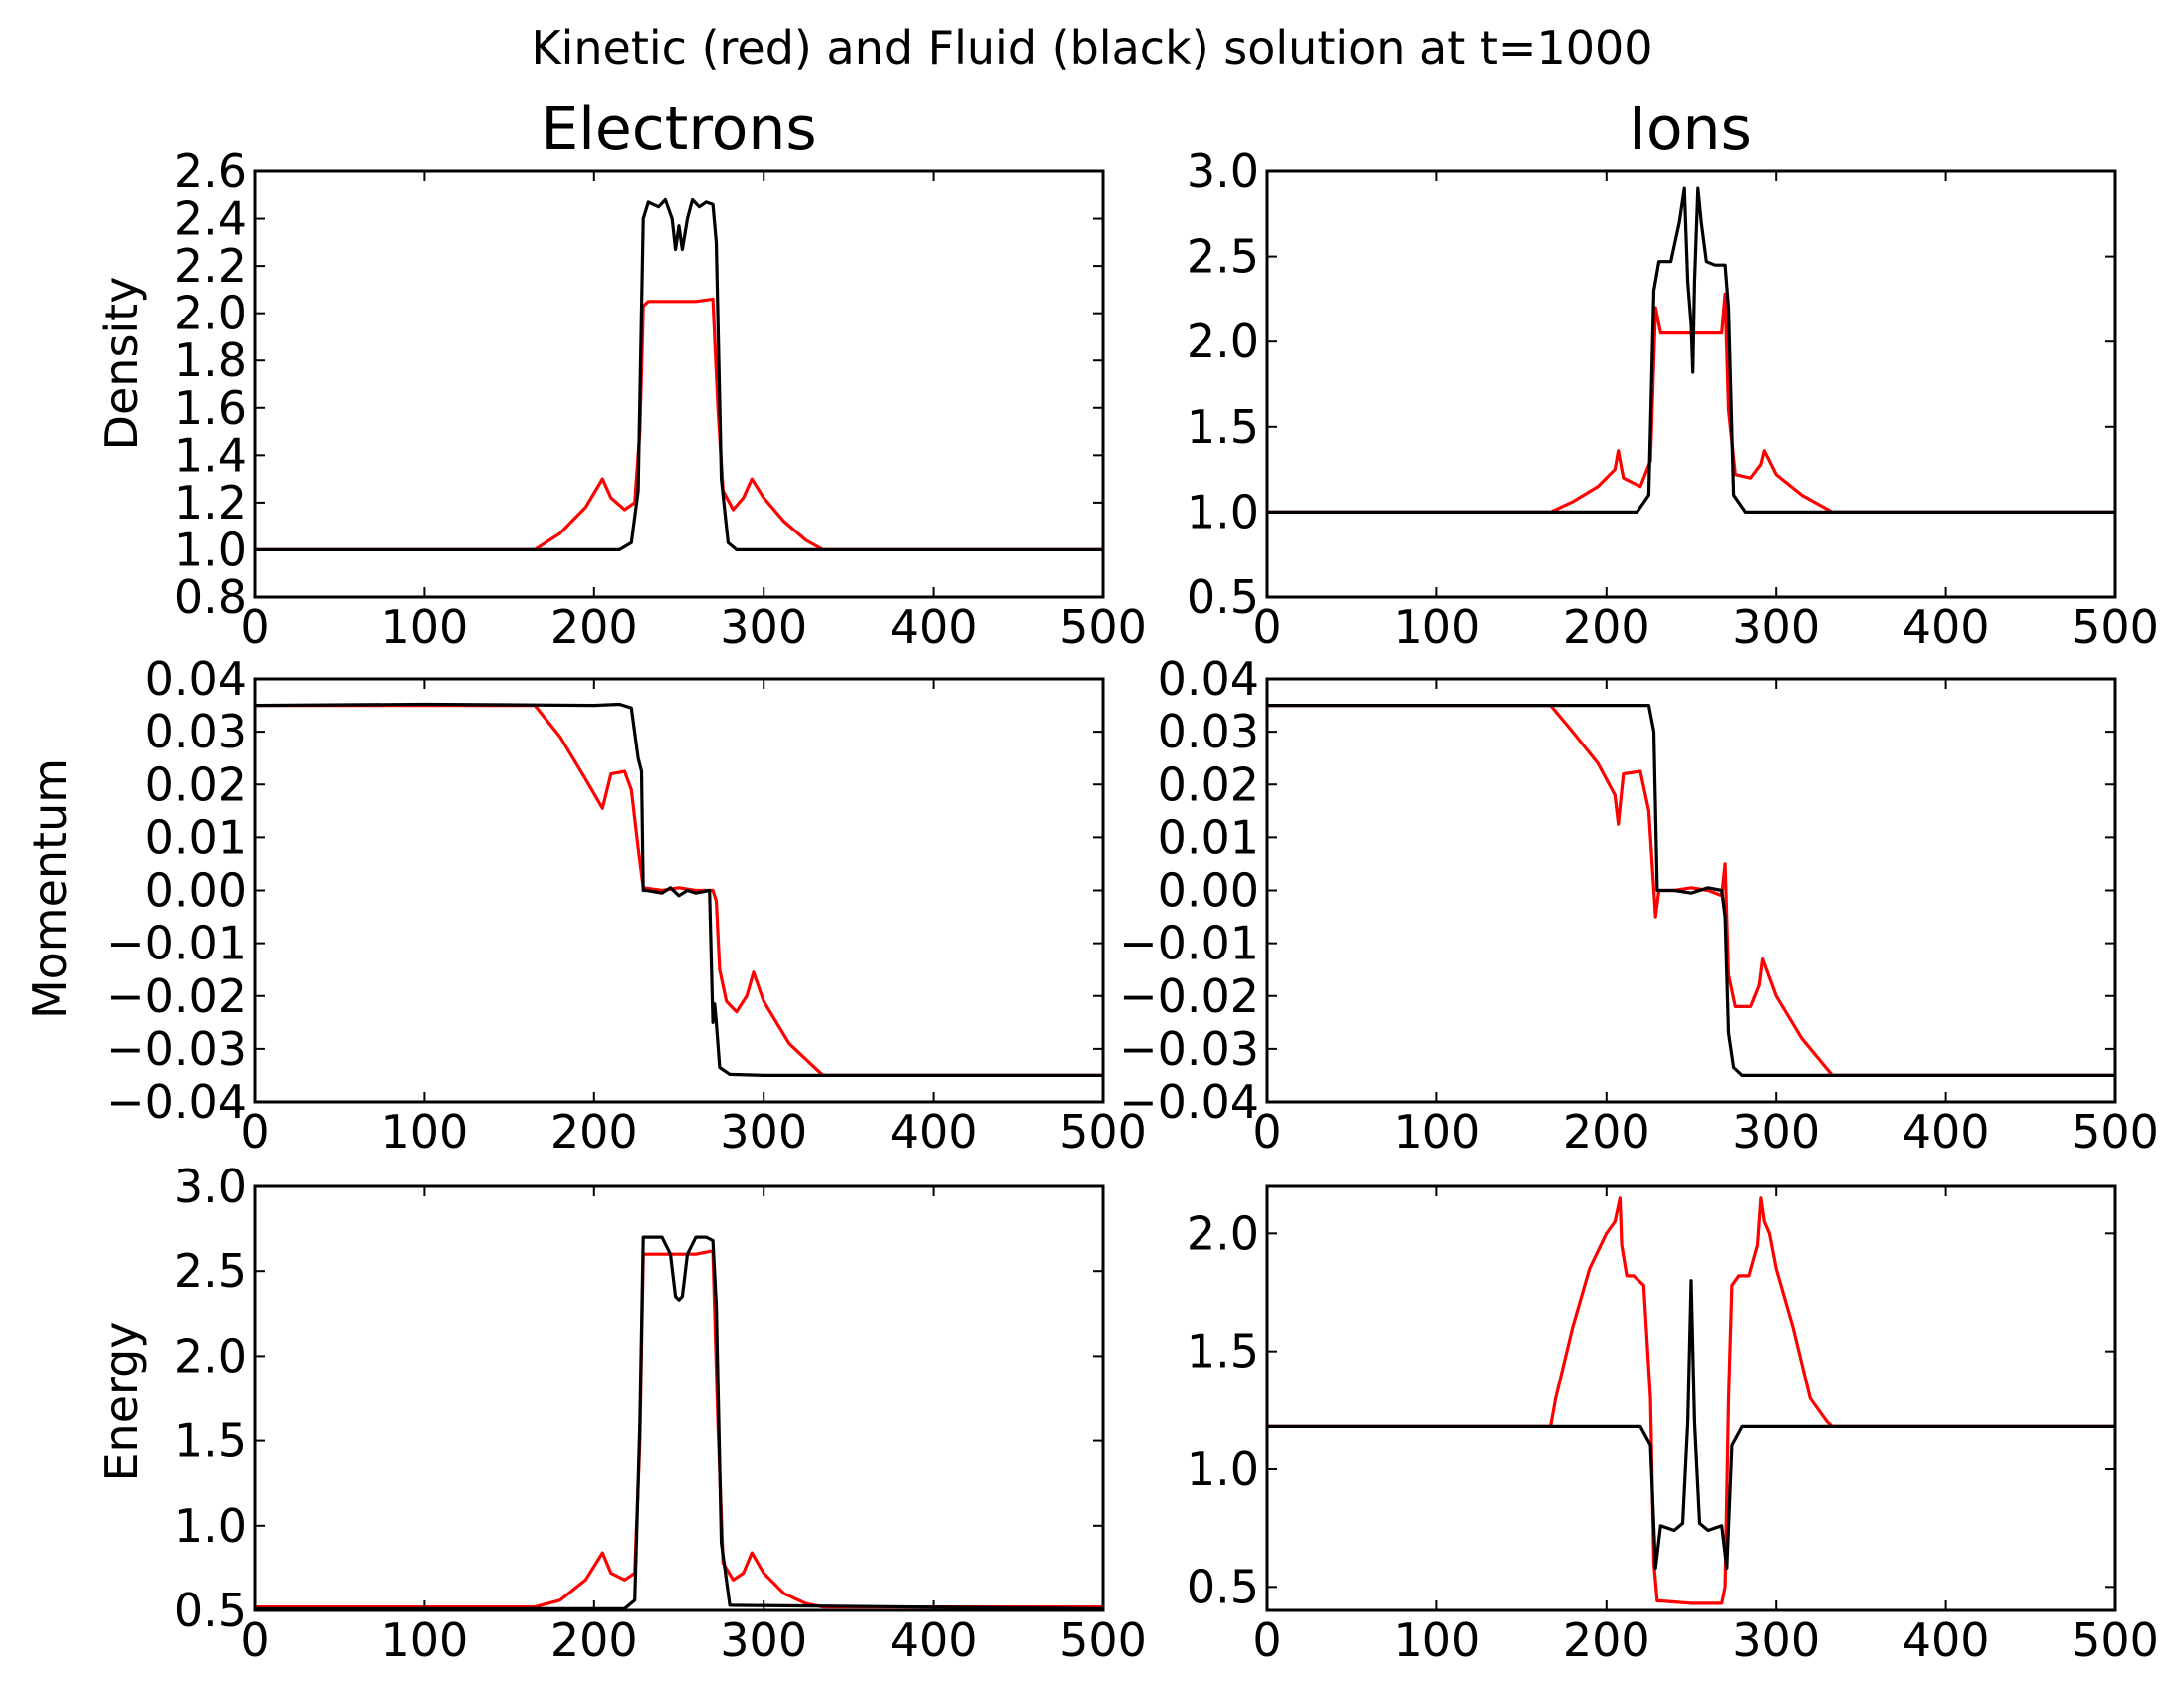  What do you see at coordinates (50, 888) in the screenshot?
I see `row-label-momentum: Momentum` at bounding box center [50, 888].